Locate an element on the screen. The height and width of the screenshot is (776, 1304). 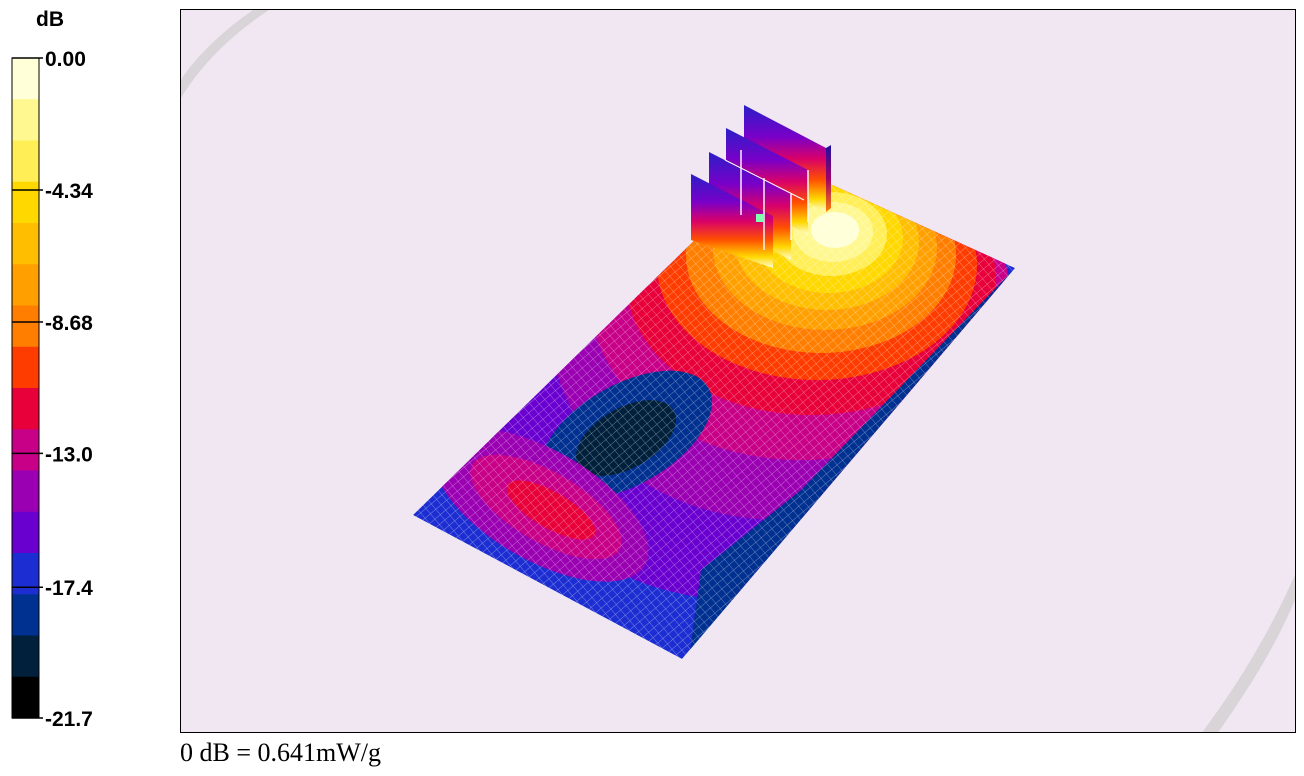
colorbar-tick-label: -13.0 is located at coordinates (69, 454).